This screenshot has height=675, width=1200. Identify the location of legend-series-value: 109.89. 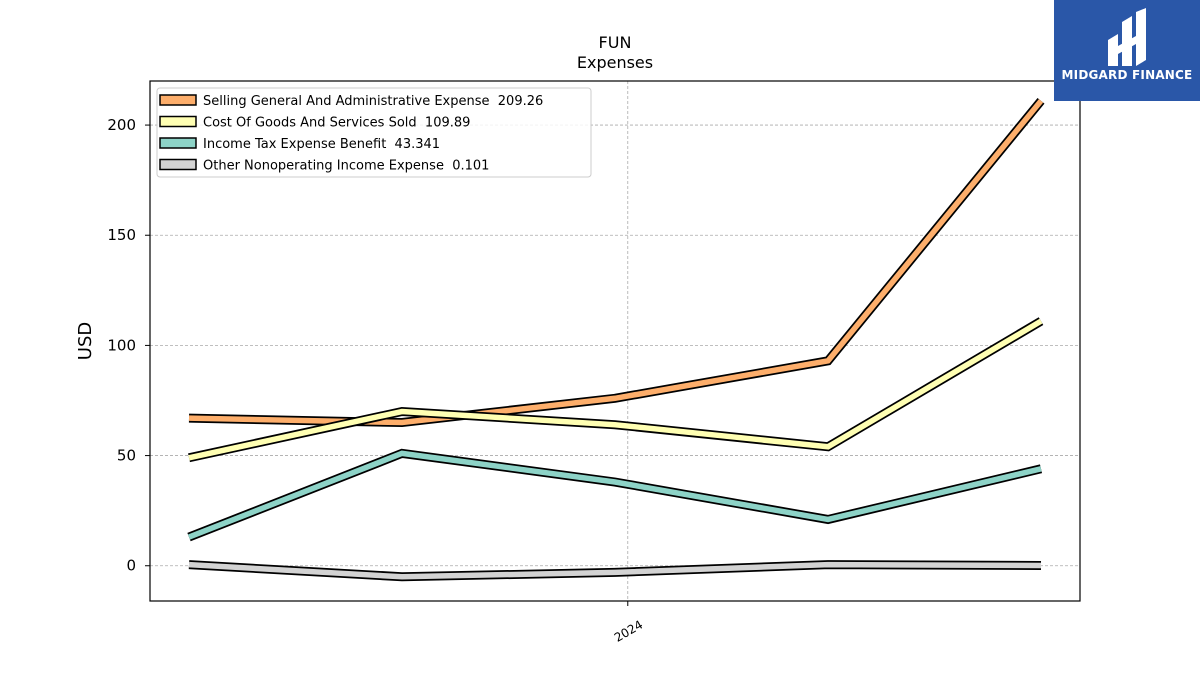
(444, 123).